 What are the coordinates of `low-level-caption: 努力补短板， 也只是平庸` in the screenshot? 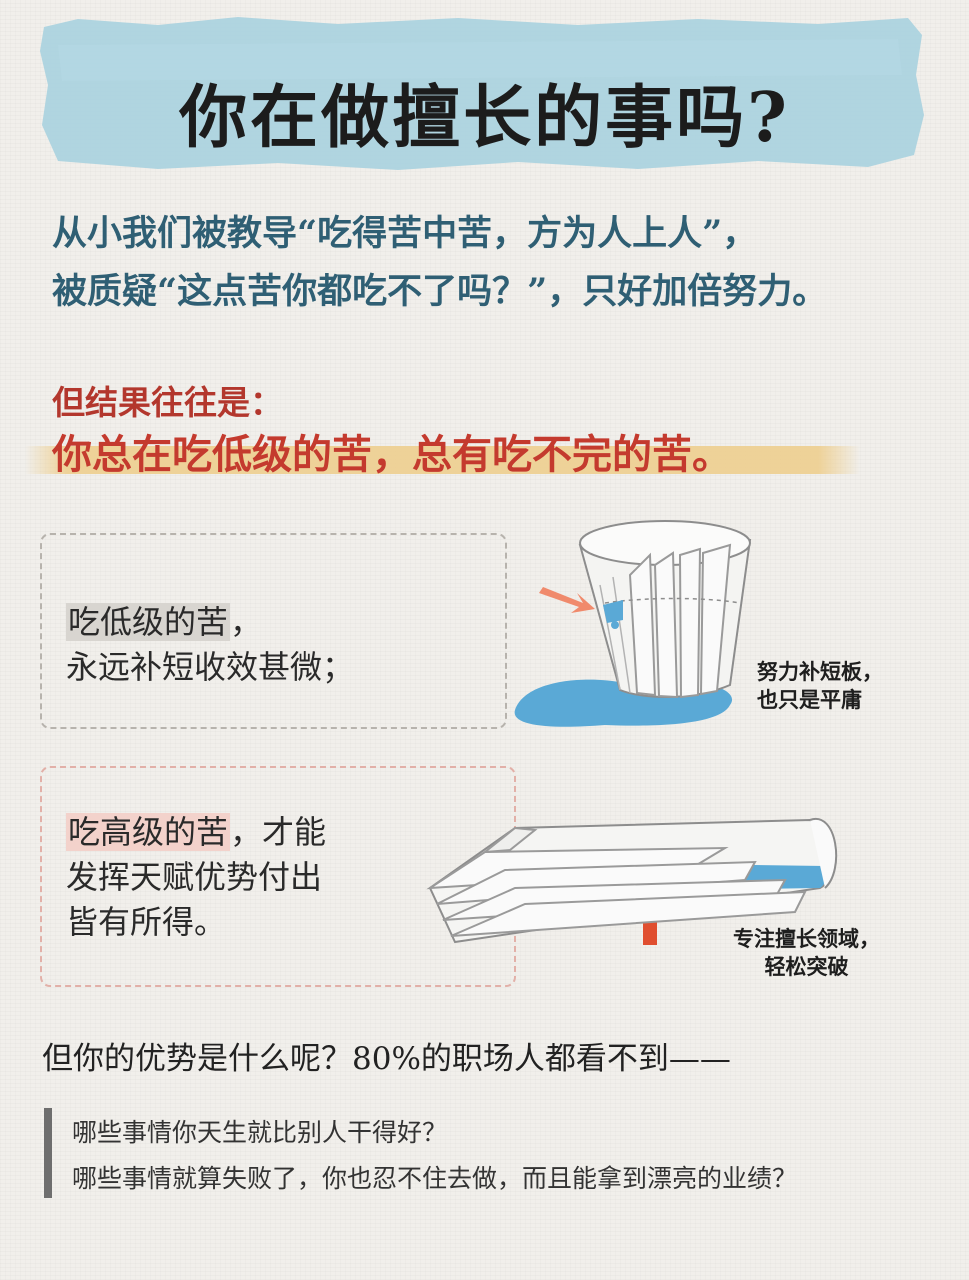 It's located at (820, 686).